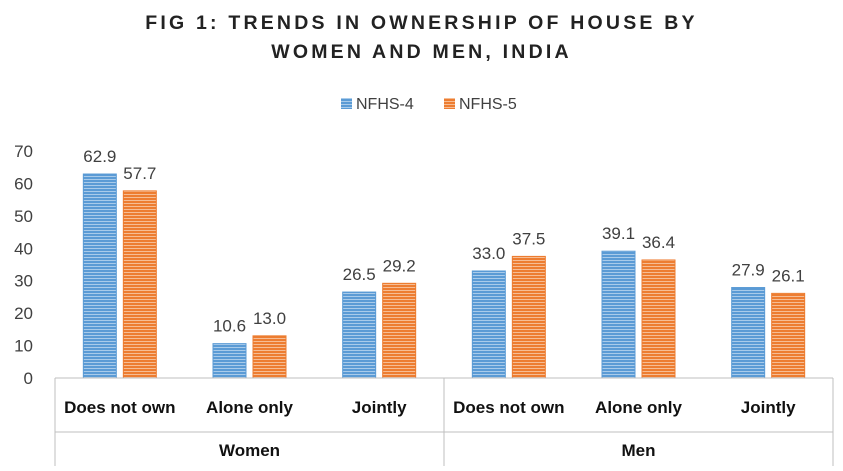 Image resolution: width=843 pixels, height=471 pixels. Describe the element at coordinates (399, 265) in the screenshot. I see `data-label-nfhs-5-2: 29.2` at that location.